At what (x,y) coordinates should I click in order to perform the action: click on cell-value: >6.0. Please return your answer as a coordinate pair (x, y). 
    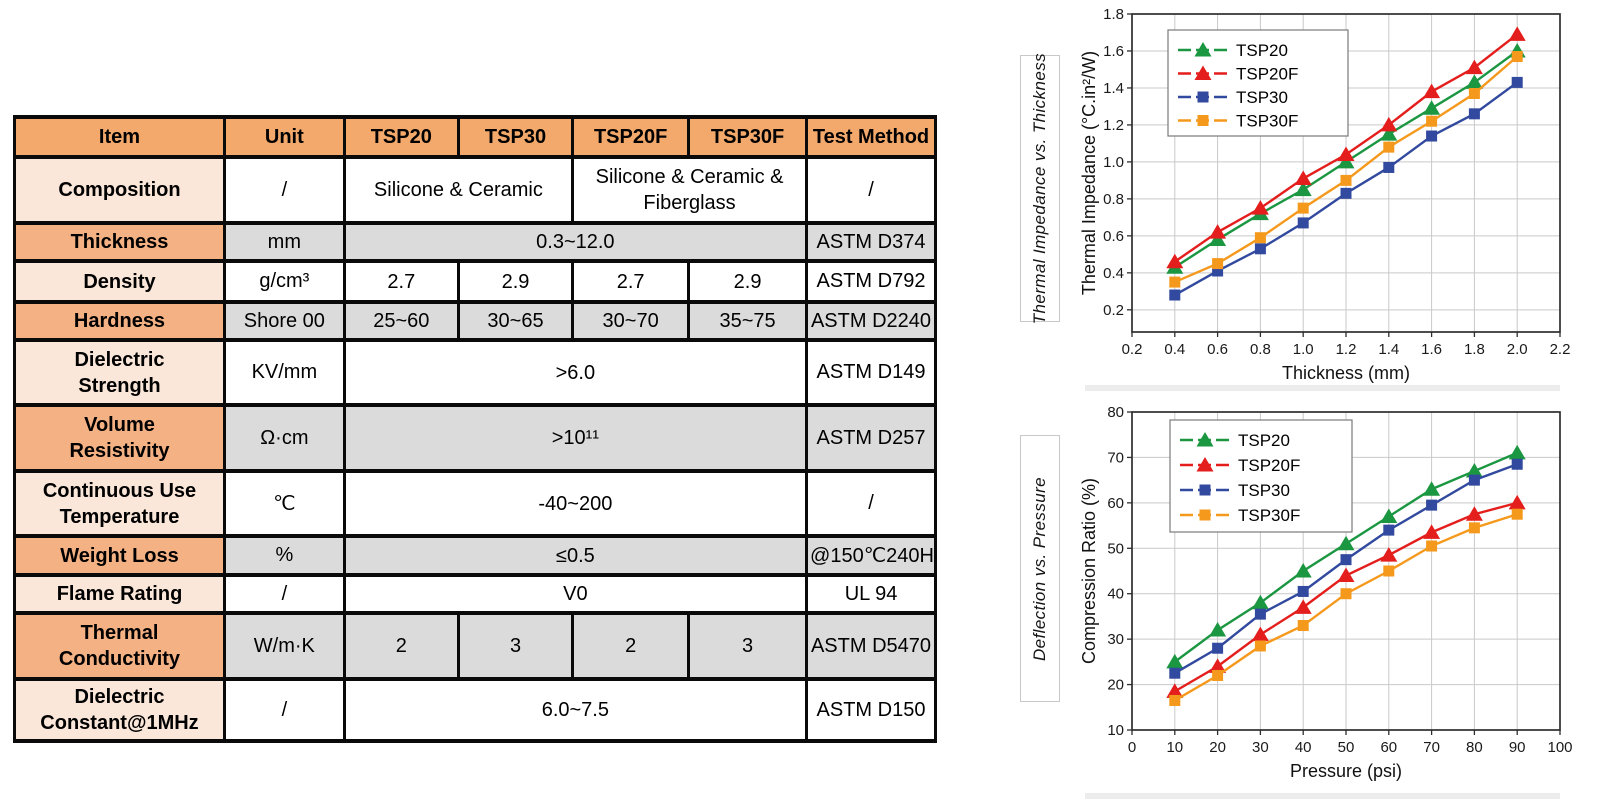
    Looking at the image, I should click on (575, 372).